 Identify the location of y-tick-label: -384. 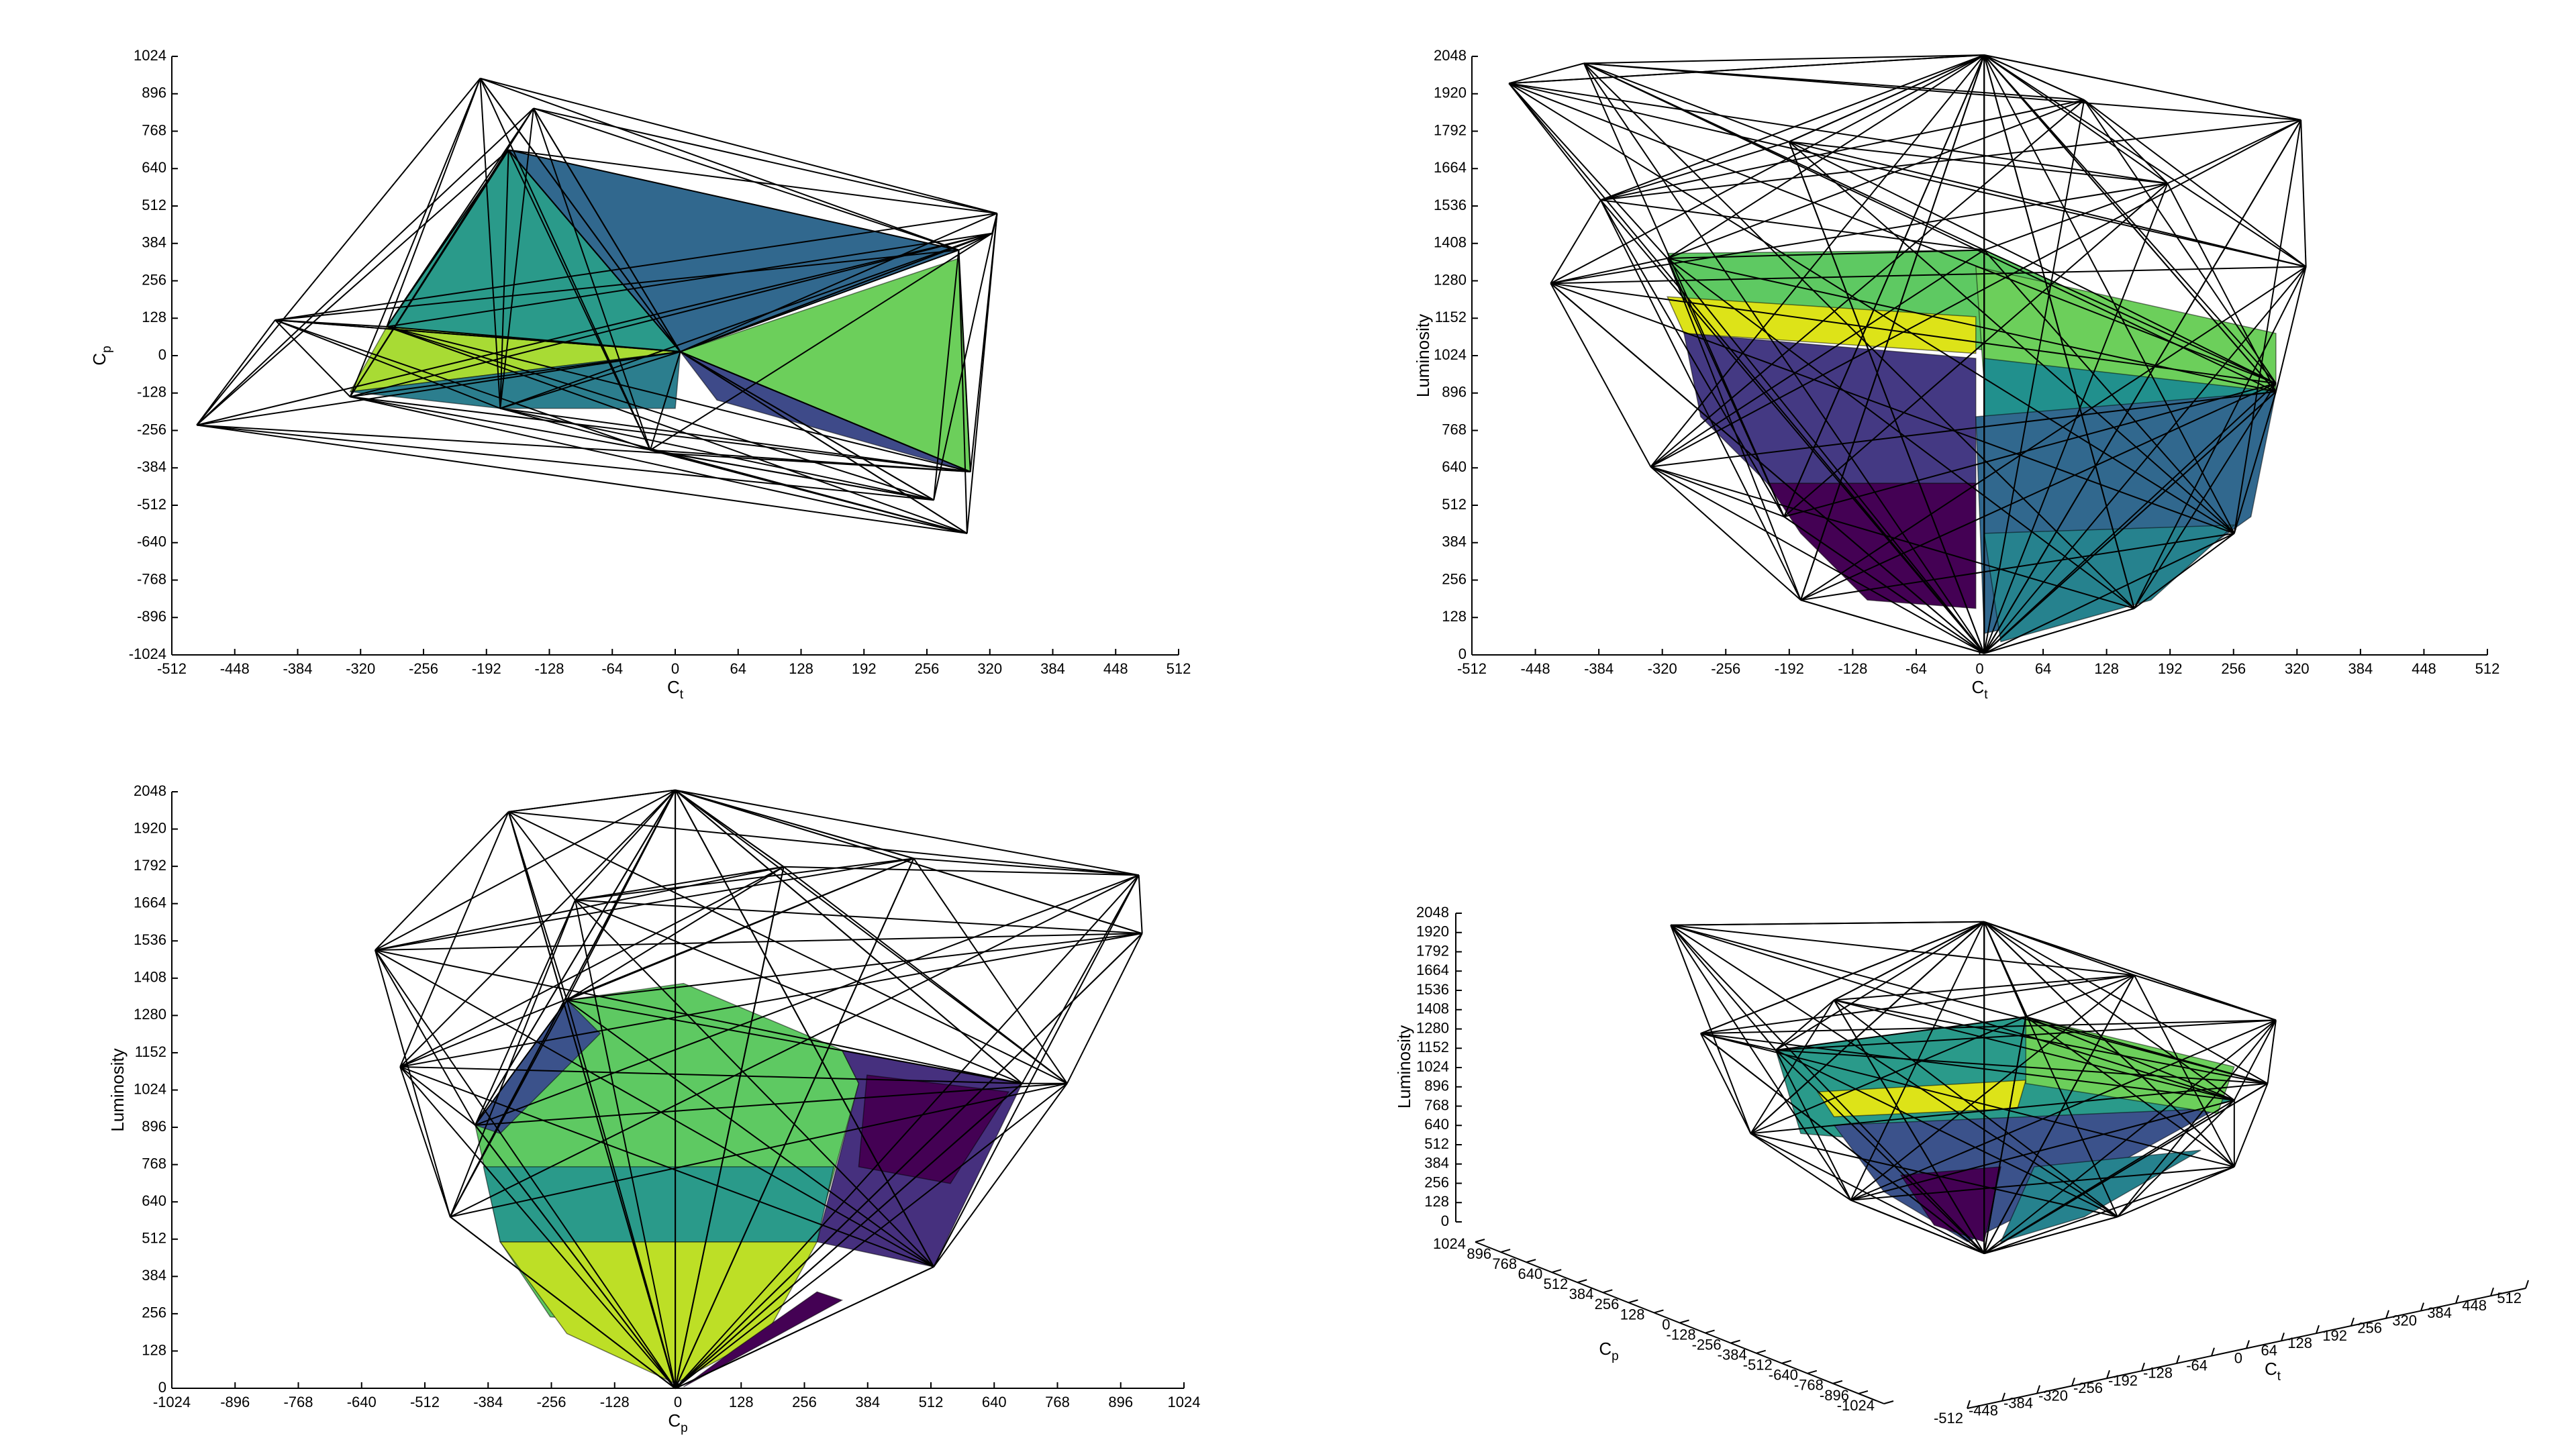
(1732, 1355).